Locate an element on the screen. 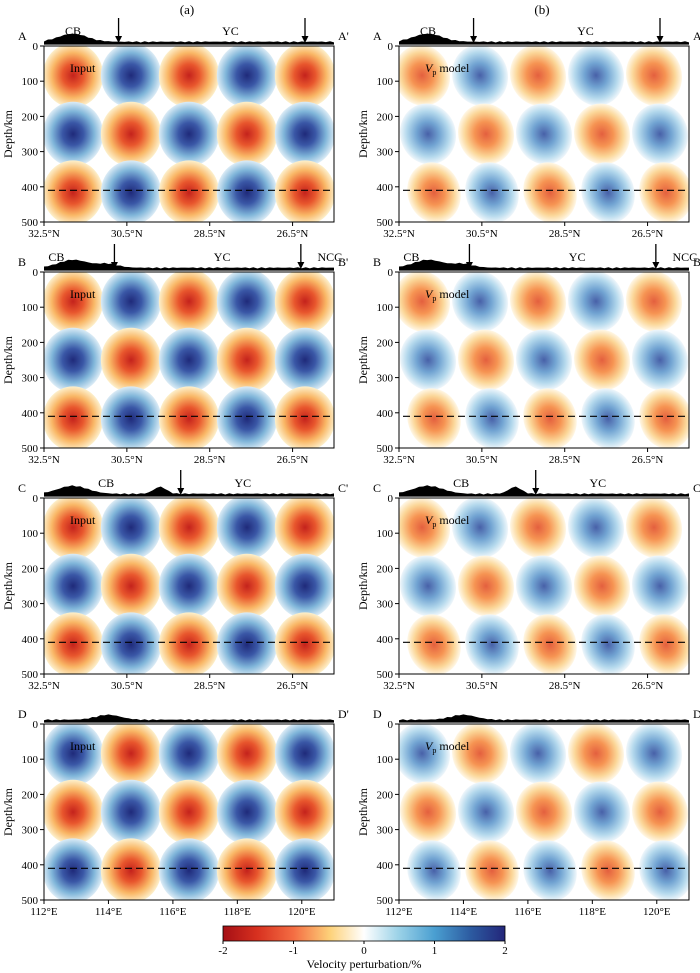 The height and width of the screenshot is (973, 700). profile-start-label: B is located at coordinates (377, 262).